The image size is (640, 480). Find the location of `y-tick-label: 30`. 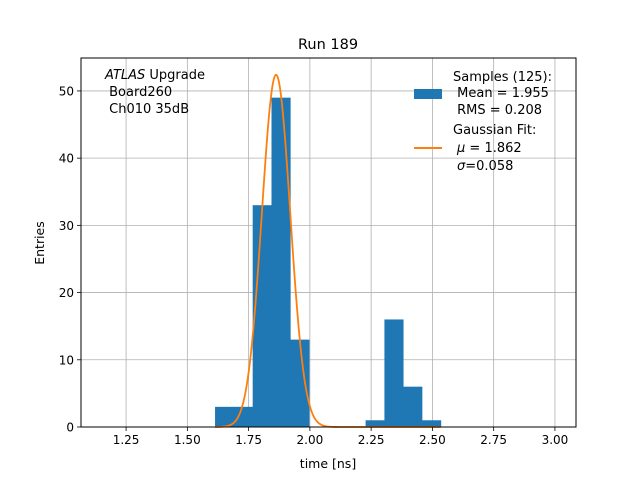

y-tick-label: 30 is located at coordinates (66, 226).